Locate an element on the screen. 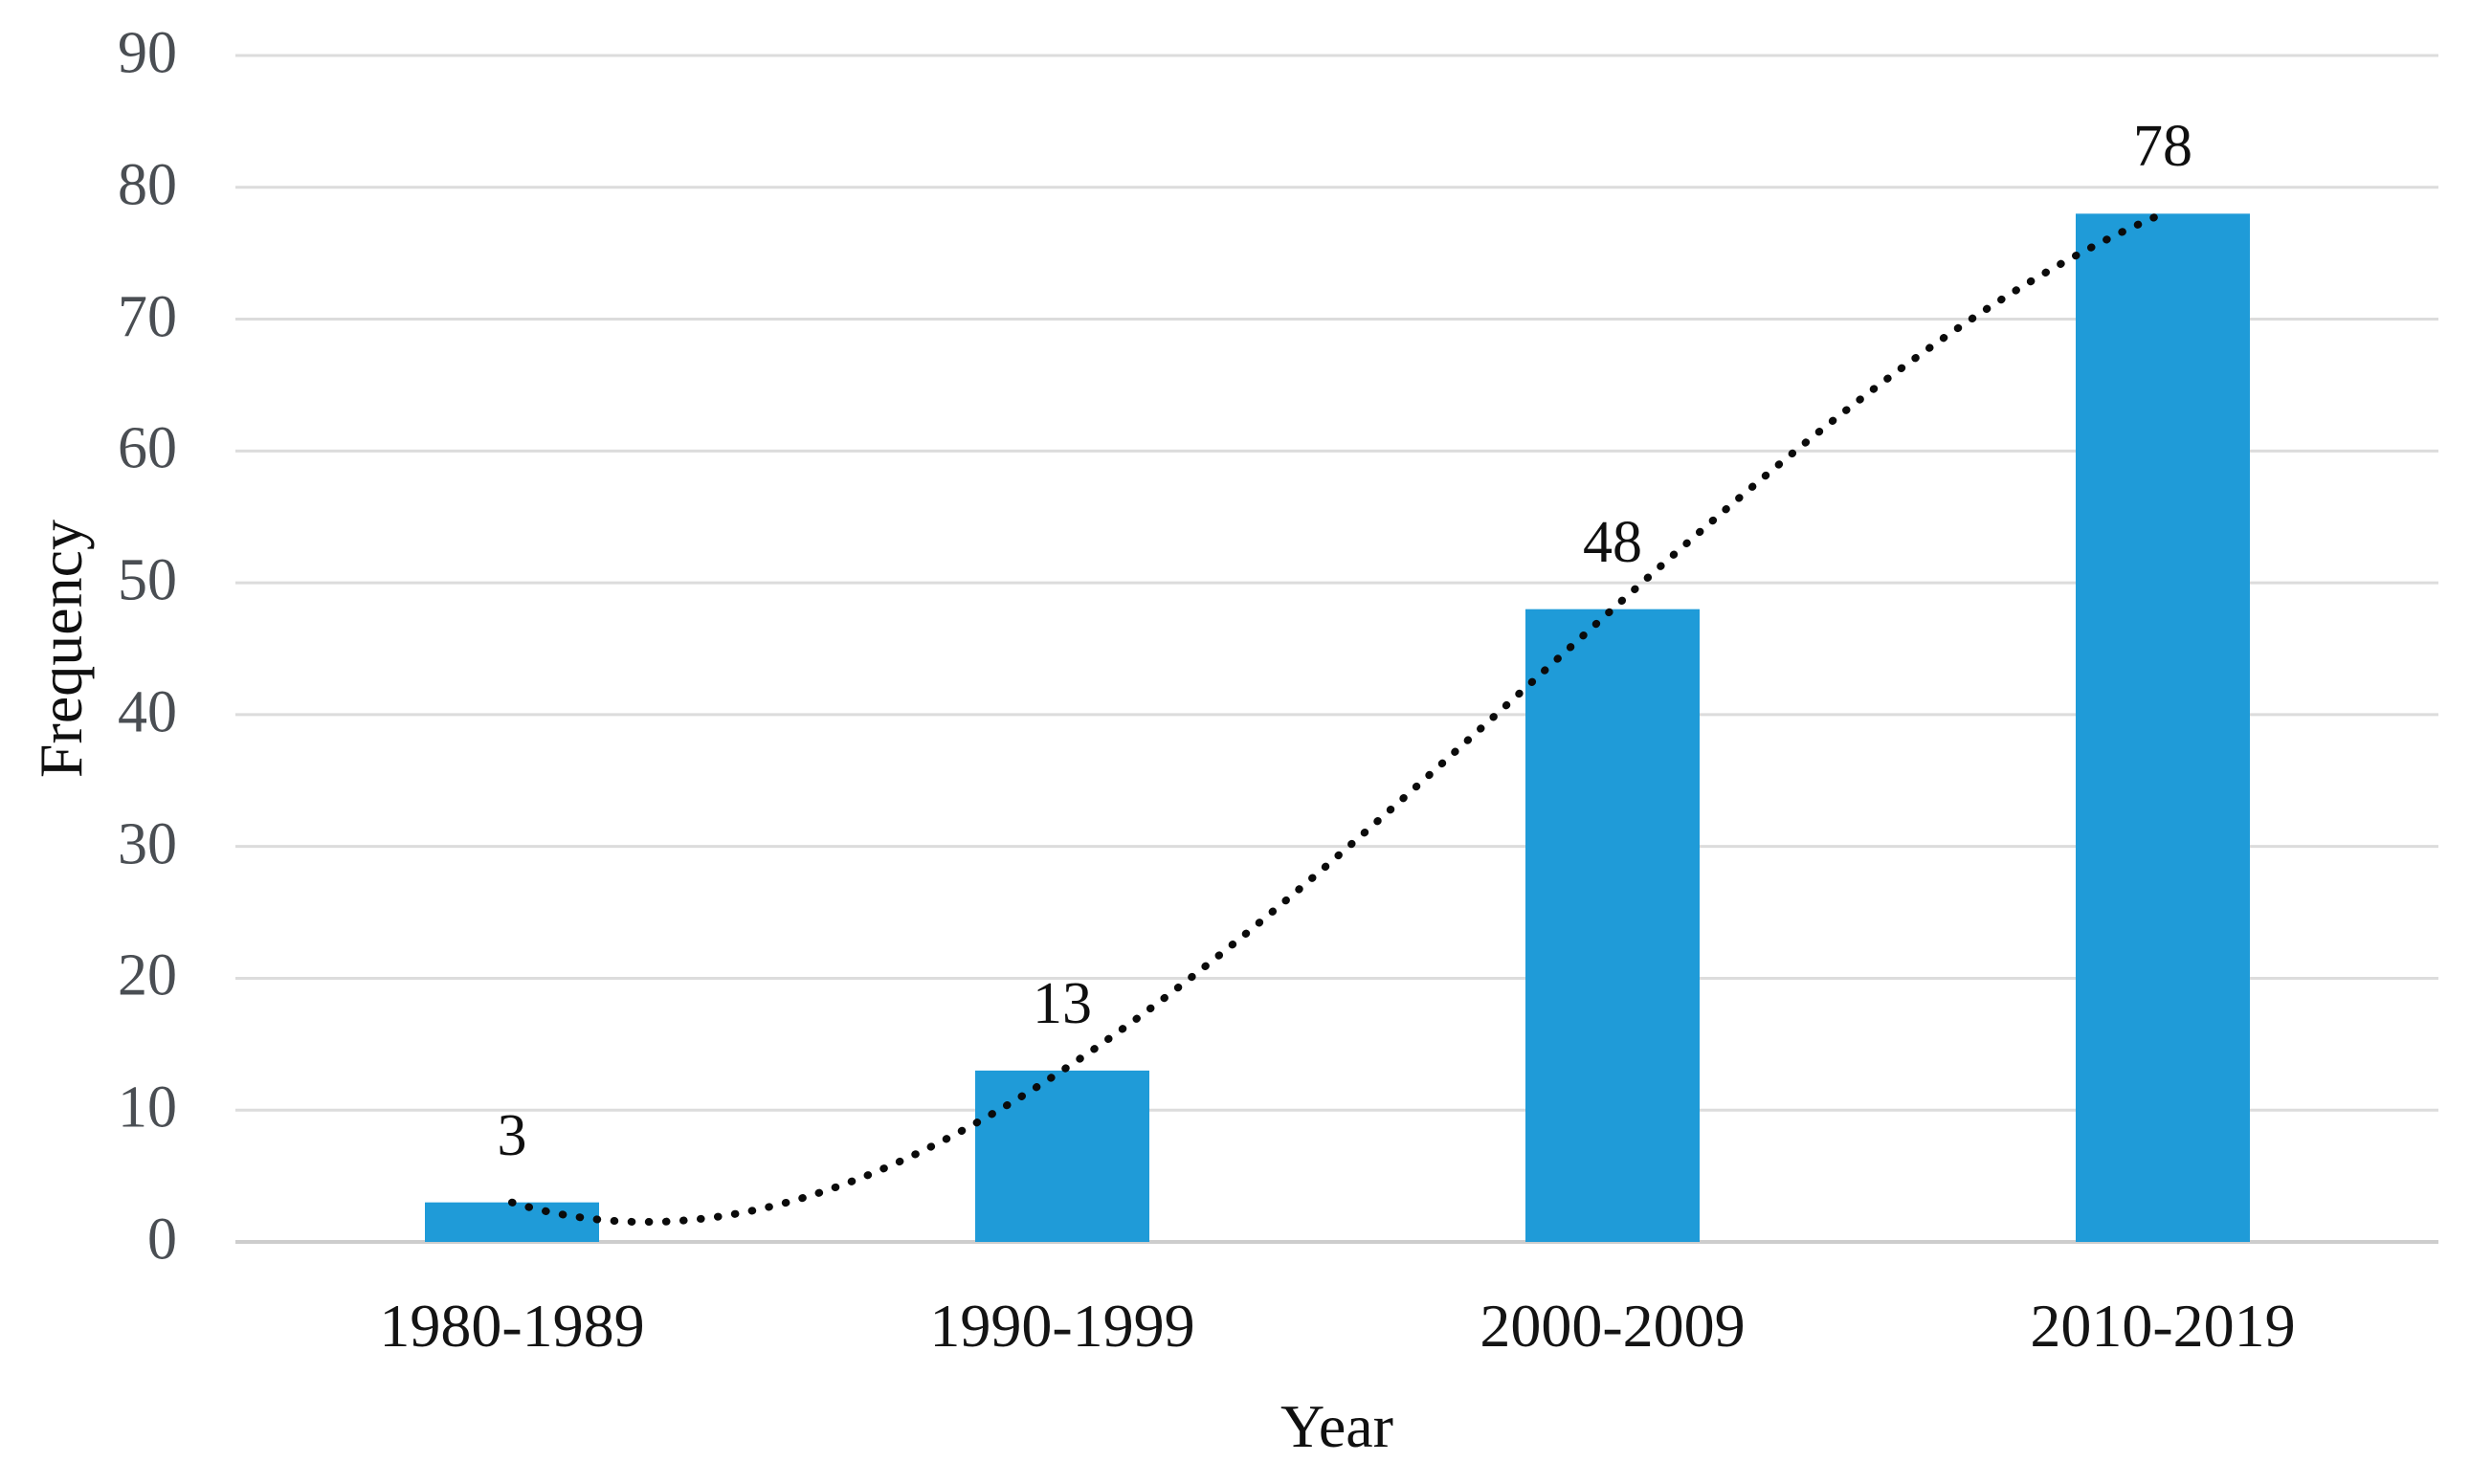 The image size is (2470, 1484). bar-2010-2019 is located at coordinates (2163, 727).